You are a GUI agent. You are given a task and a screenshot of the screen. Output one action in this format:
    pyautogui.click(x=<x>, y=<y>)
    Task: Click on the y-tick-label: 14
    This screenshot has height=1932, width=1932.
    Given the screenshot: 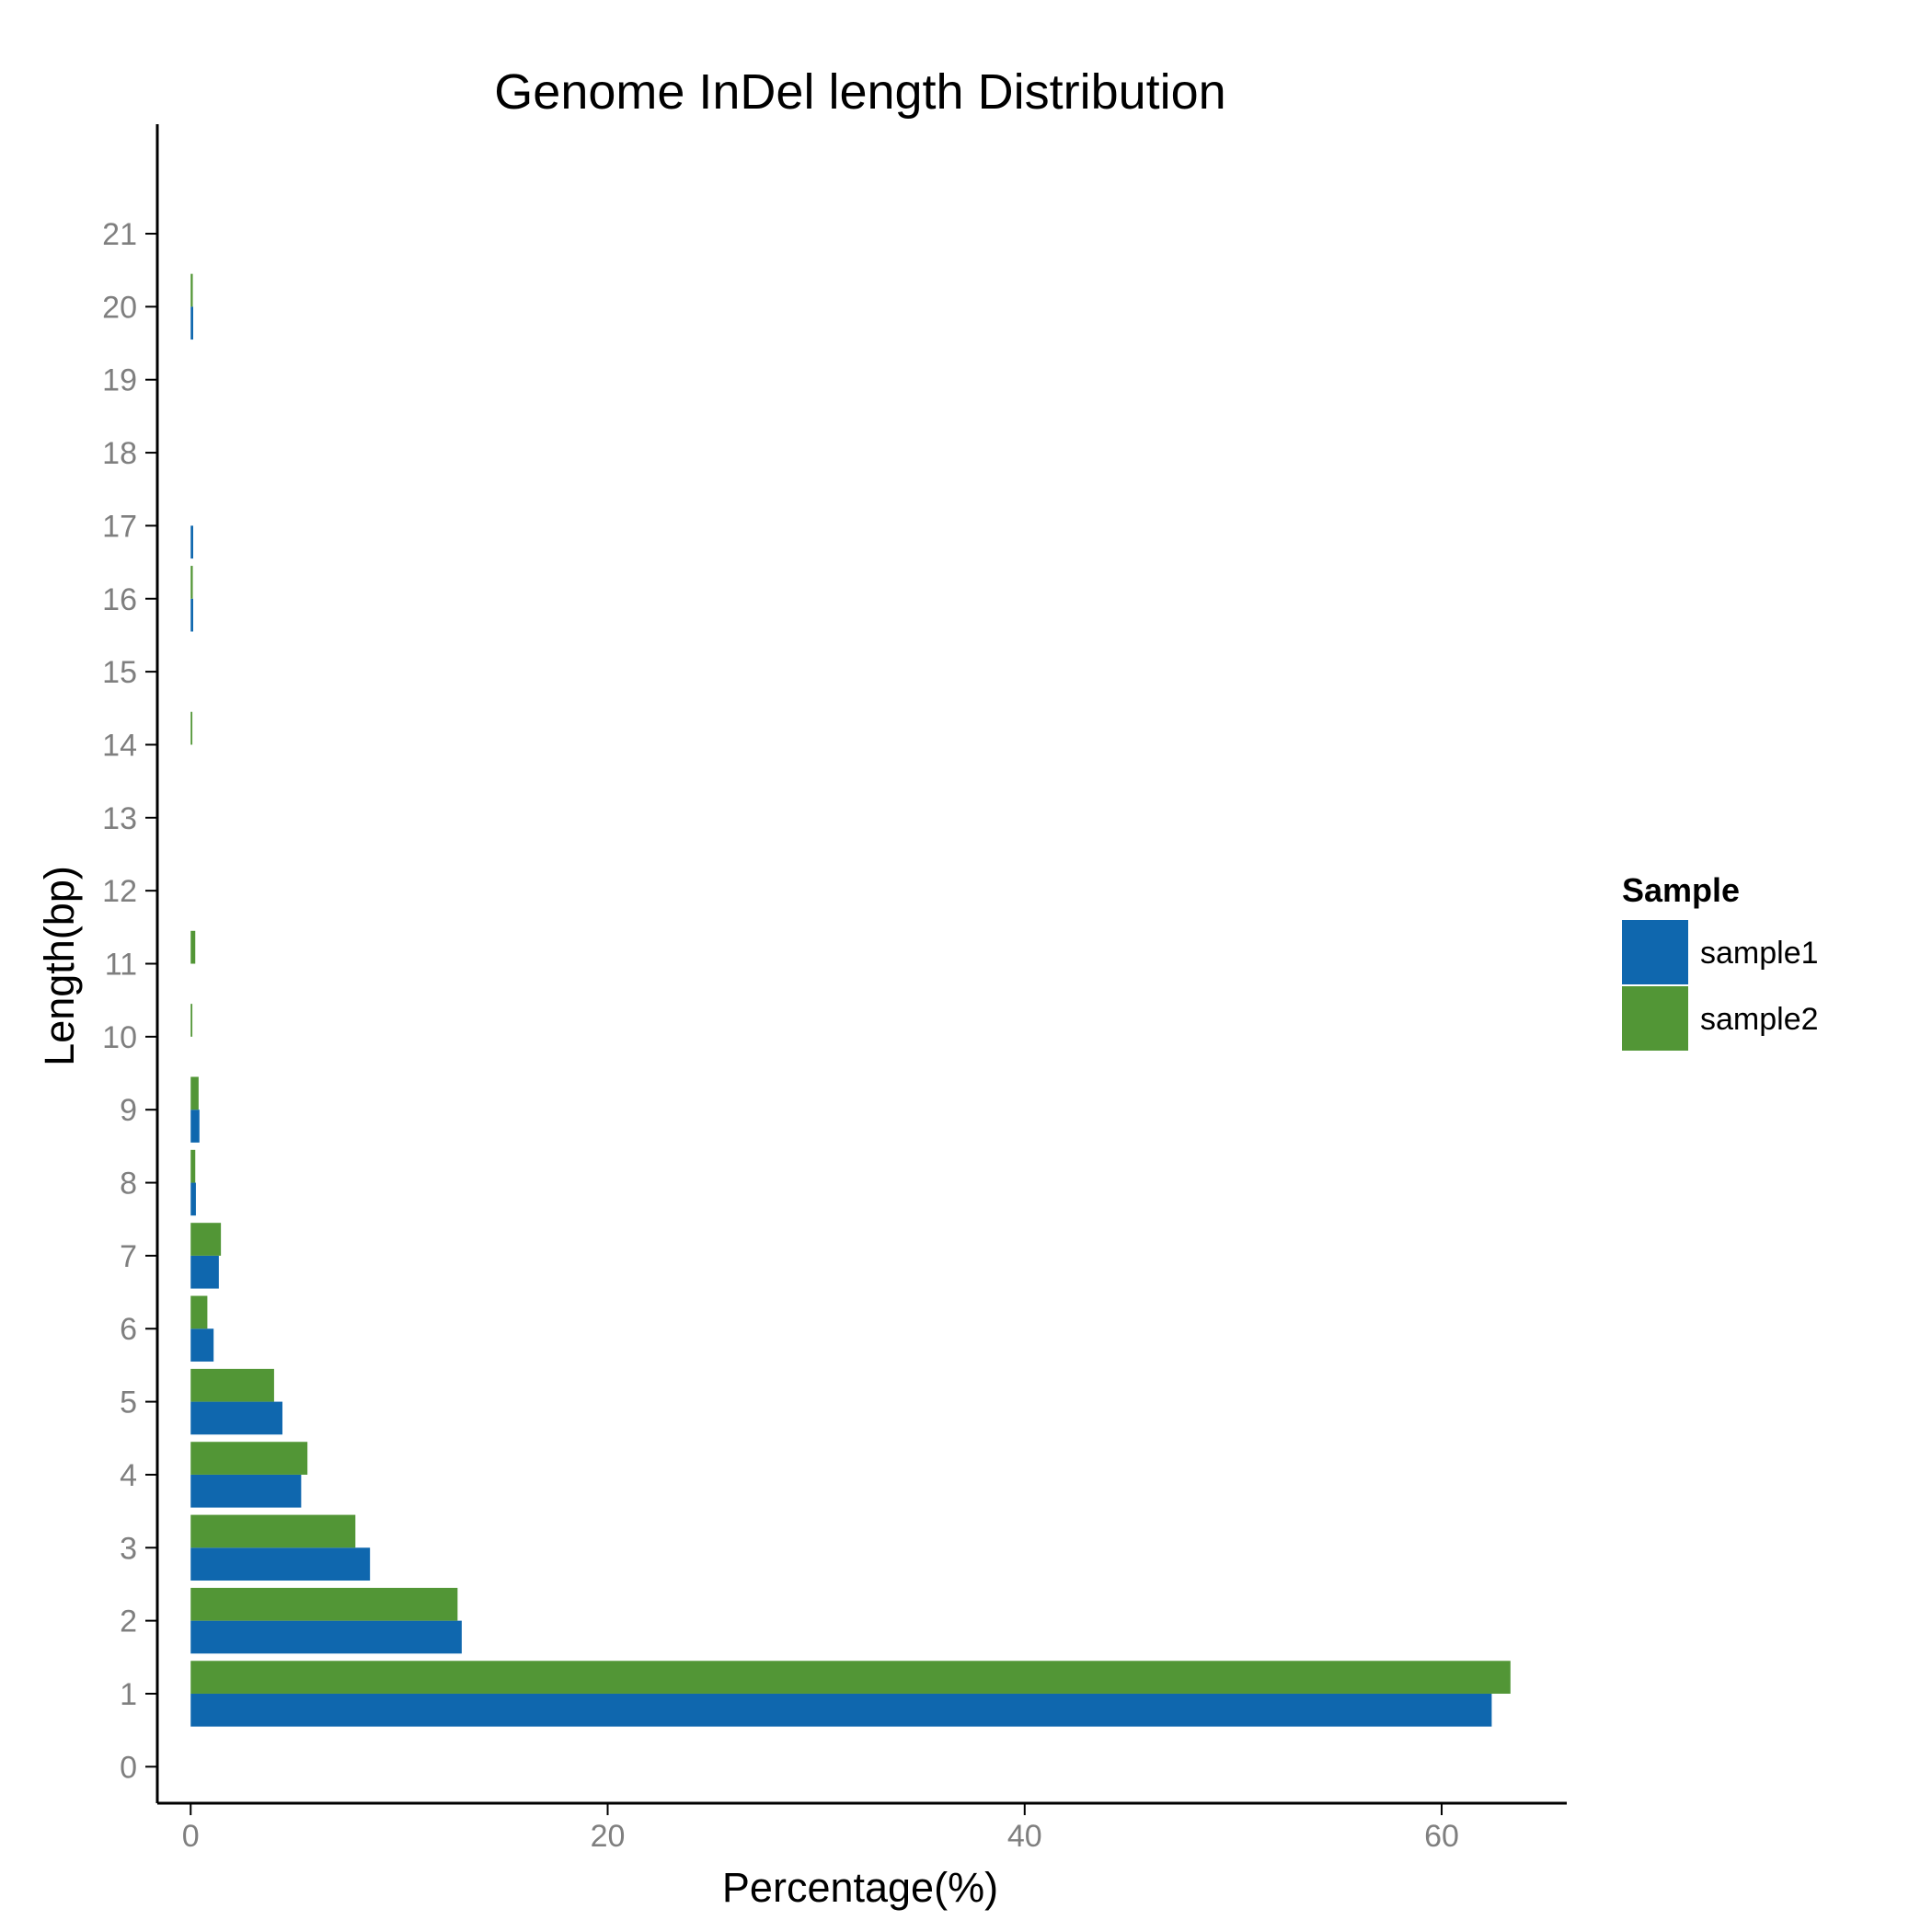 What is the action you would take?
    pyautogui.click(x=120, y=745)
    